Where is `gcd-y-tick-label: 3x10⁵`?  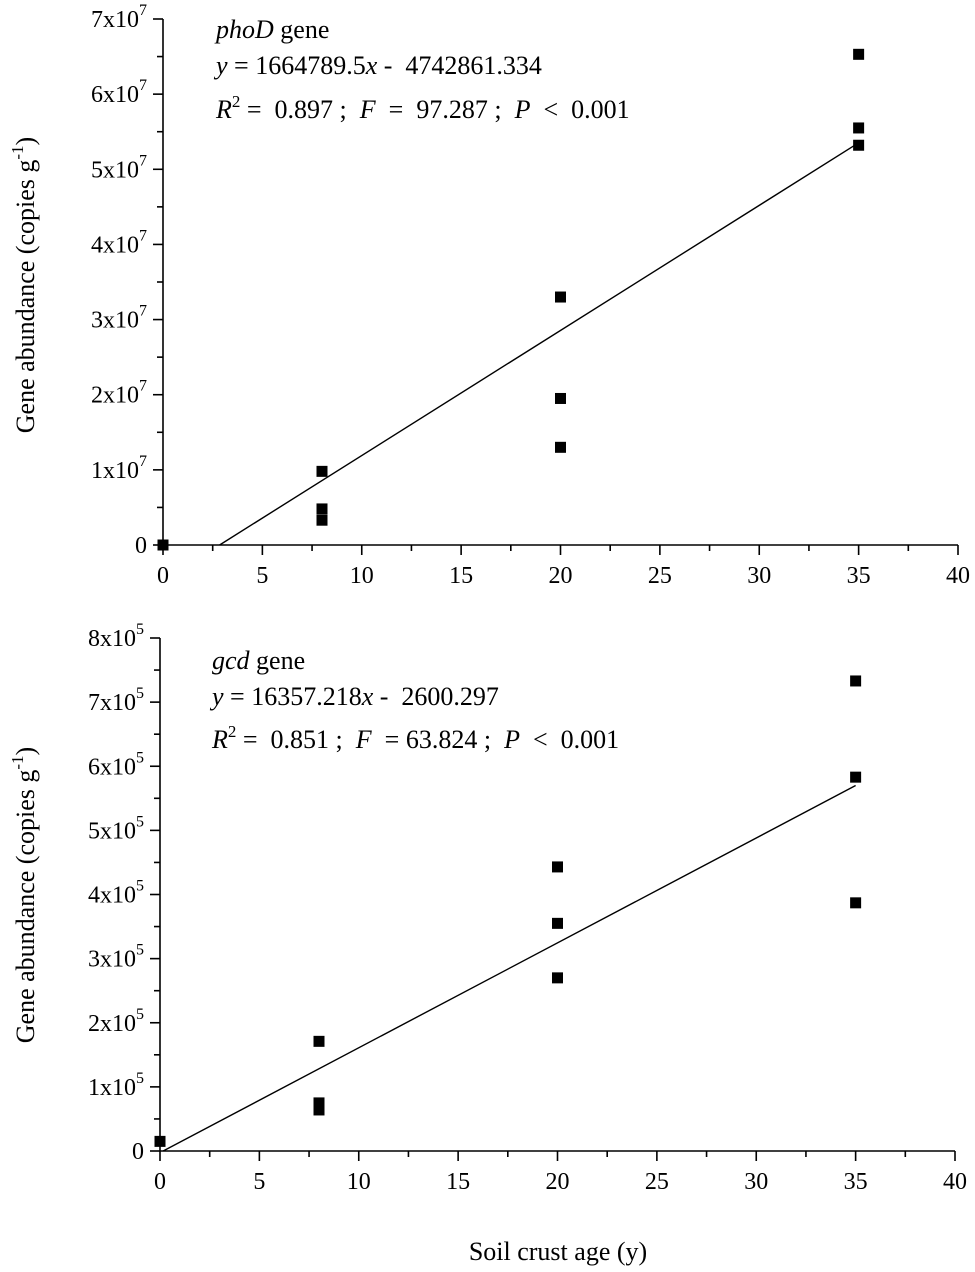 gcd-y-tick-label: 3x10⁵ is located at coordinates (116, 957).